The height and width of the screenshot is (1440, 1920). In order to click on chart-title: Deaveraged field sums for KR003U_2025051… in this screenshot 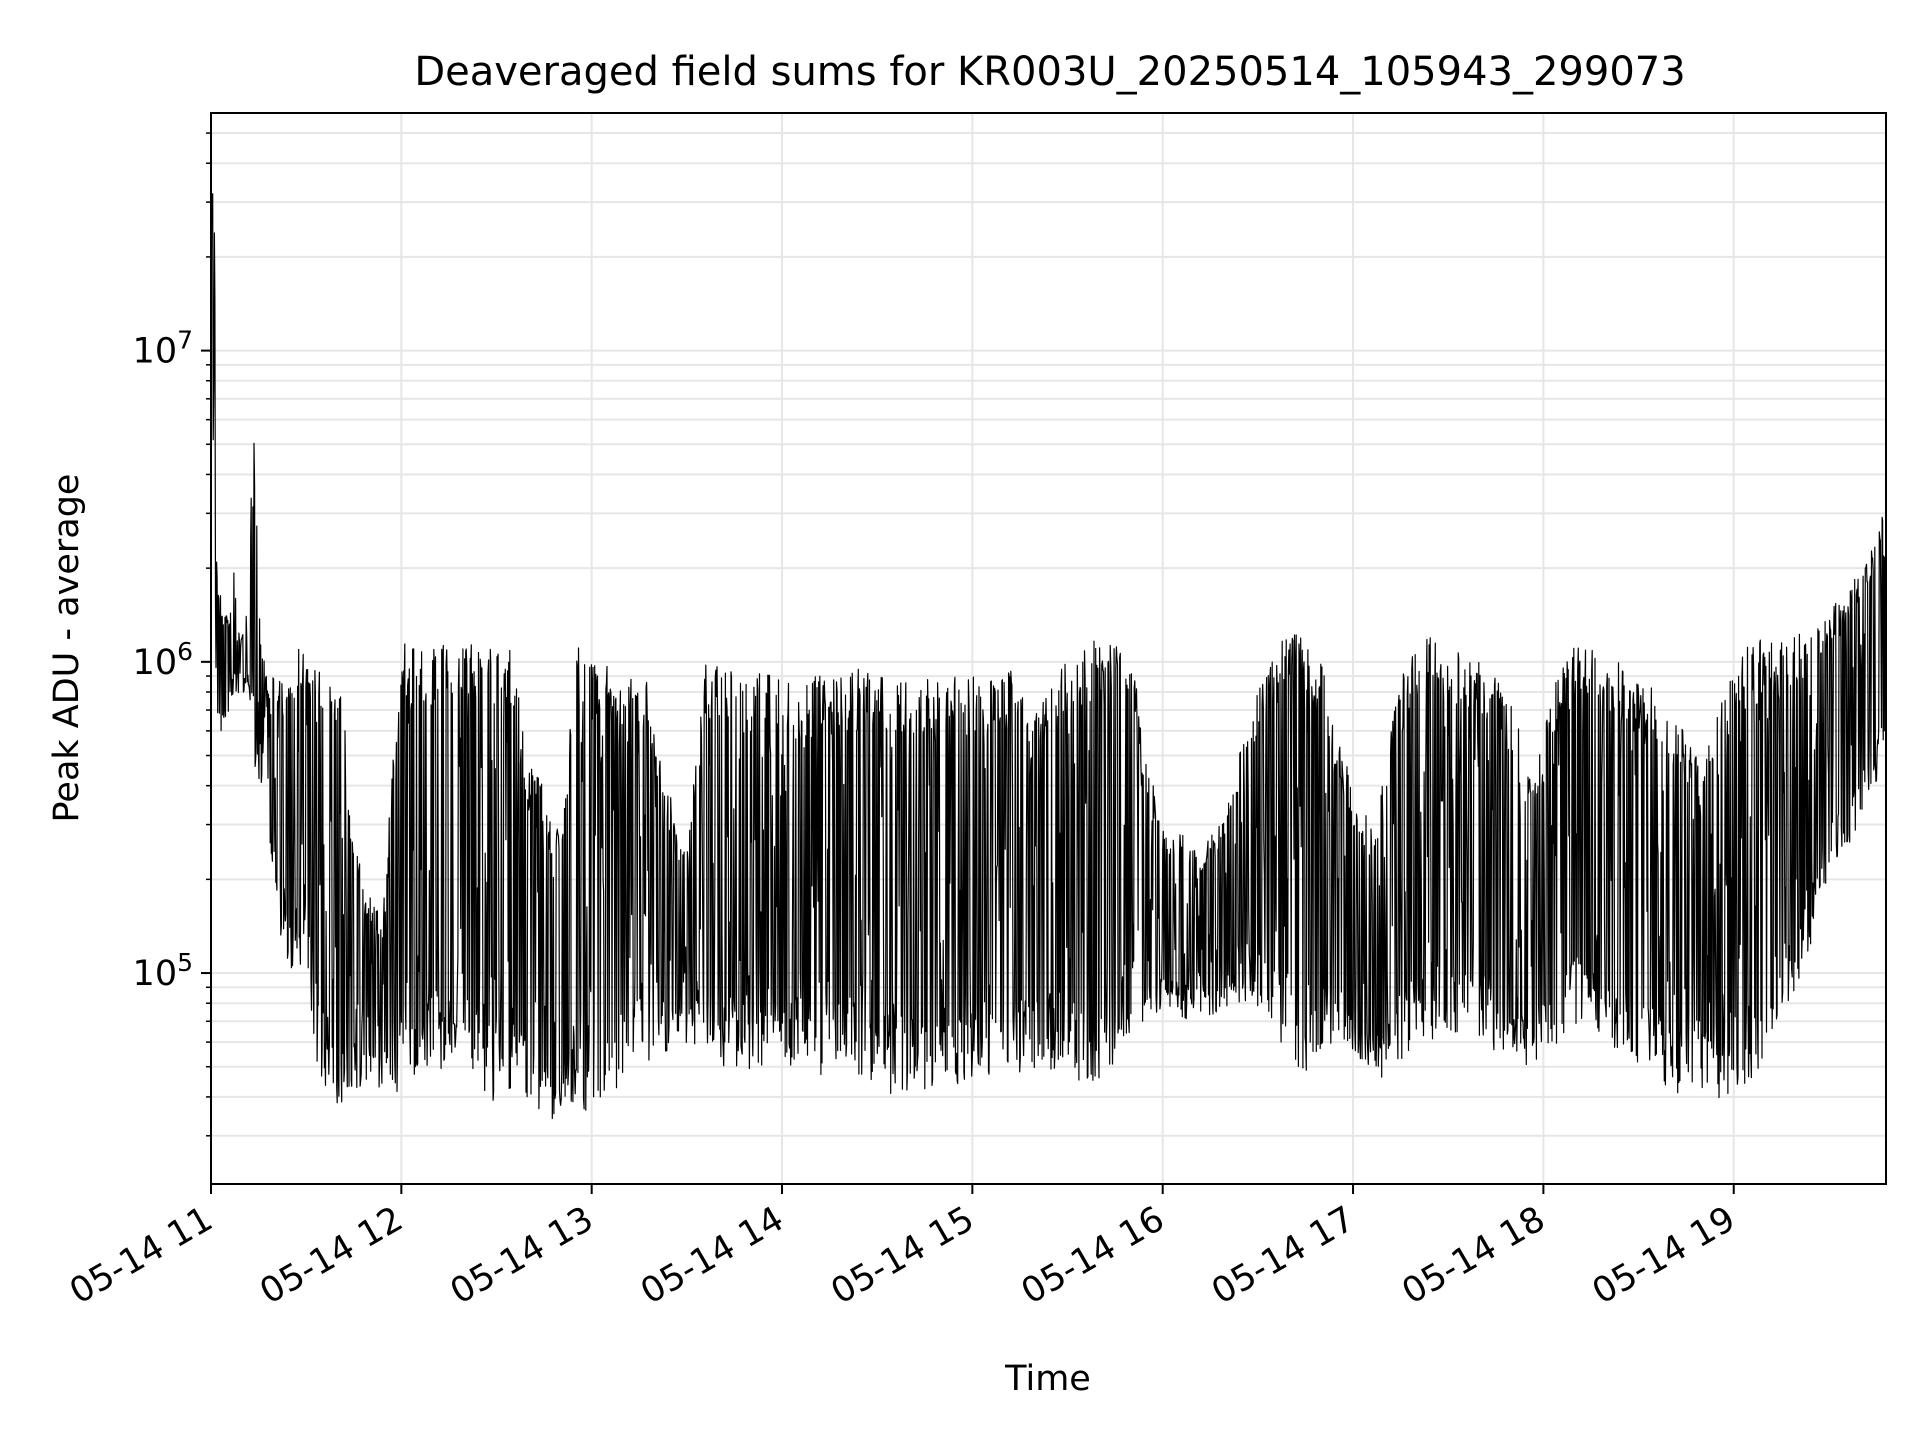, I will do `click(1049, 72)`.